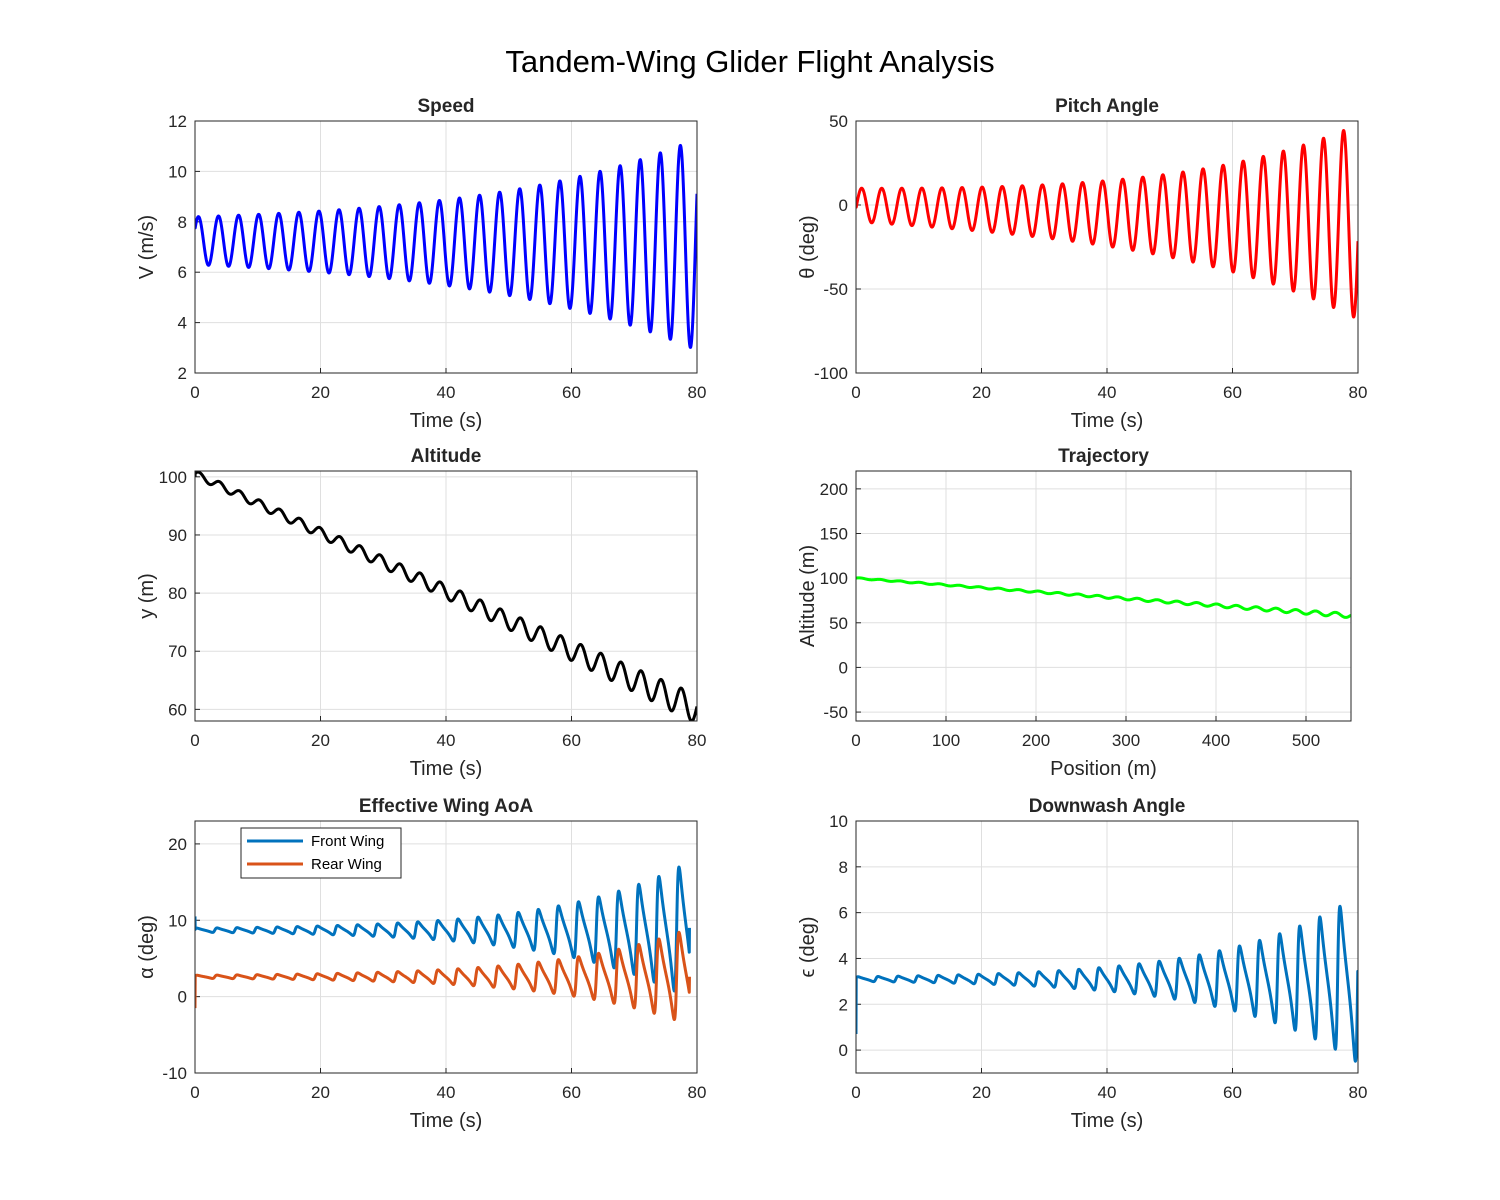  Describe the element at coordinates (177, 121) in the screenshot. I see `y-tick-label: 12` at that location.